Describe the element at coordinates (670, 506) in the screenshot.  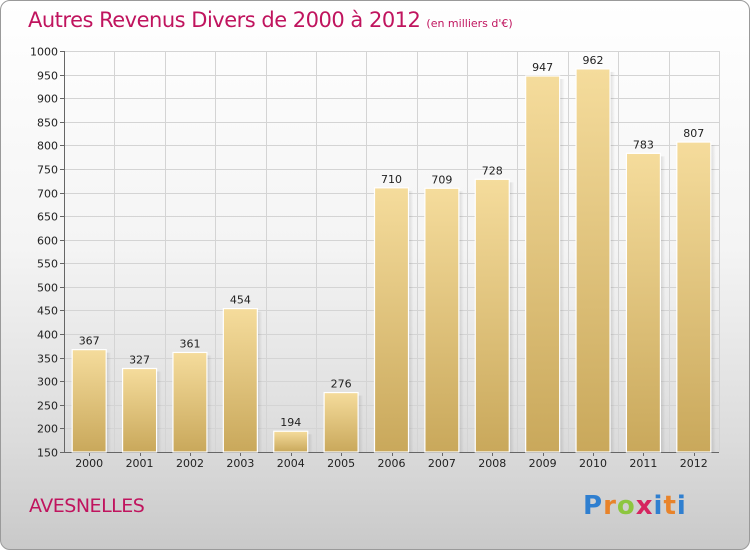
I see `logo-letter: t` at that location.